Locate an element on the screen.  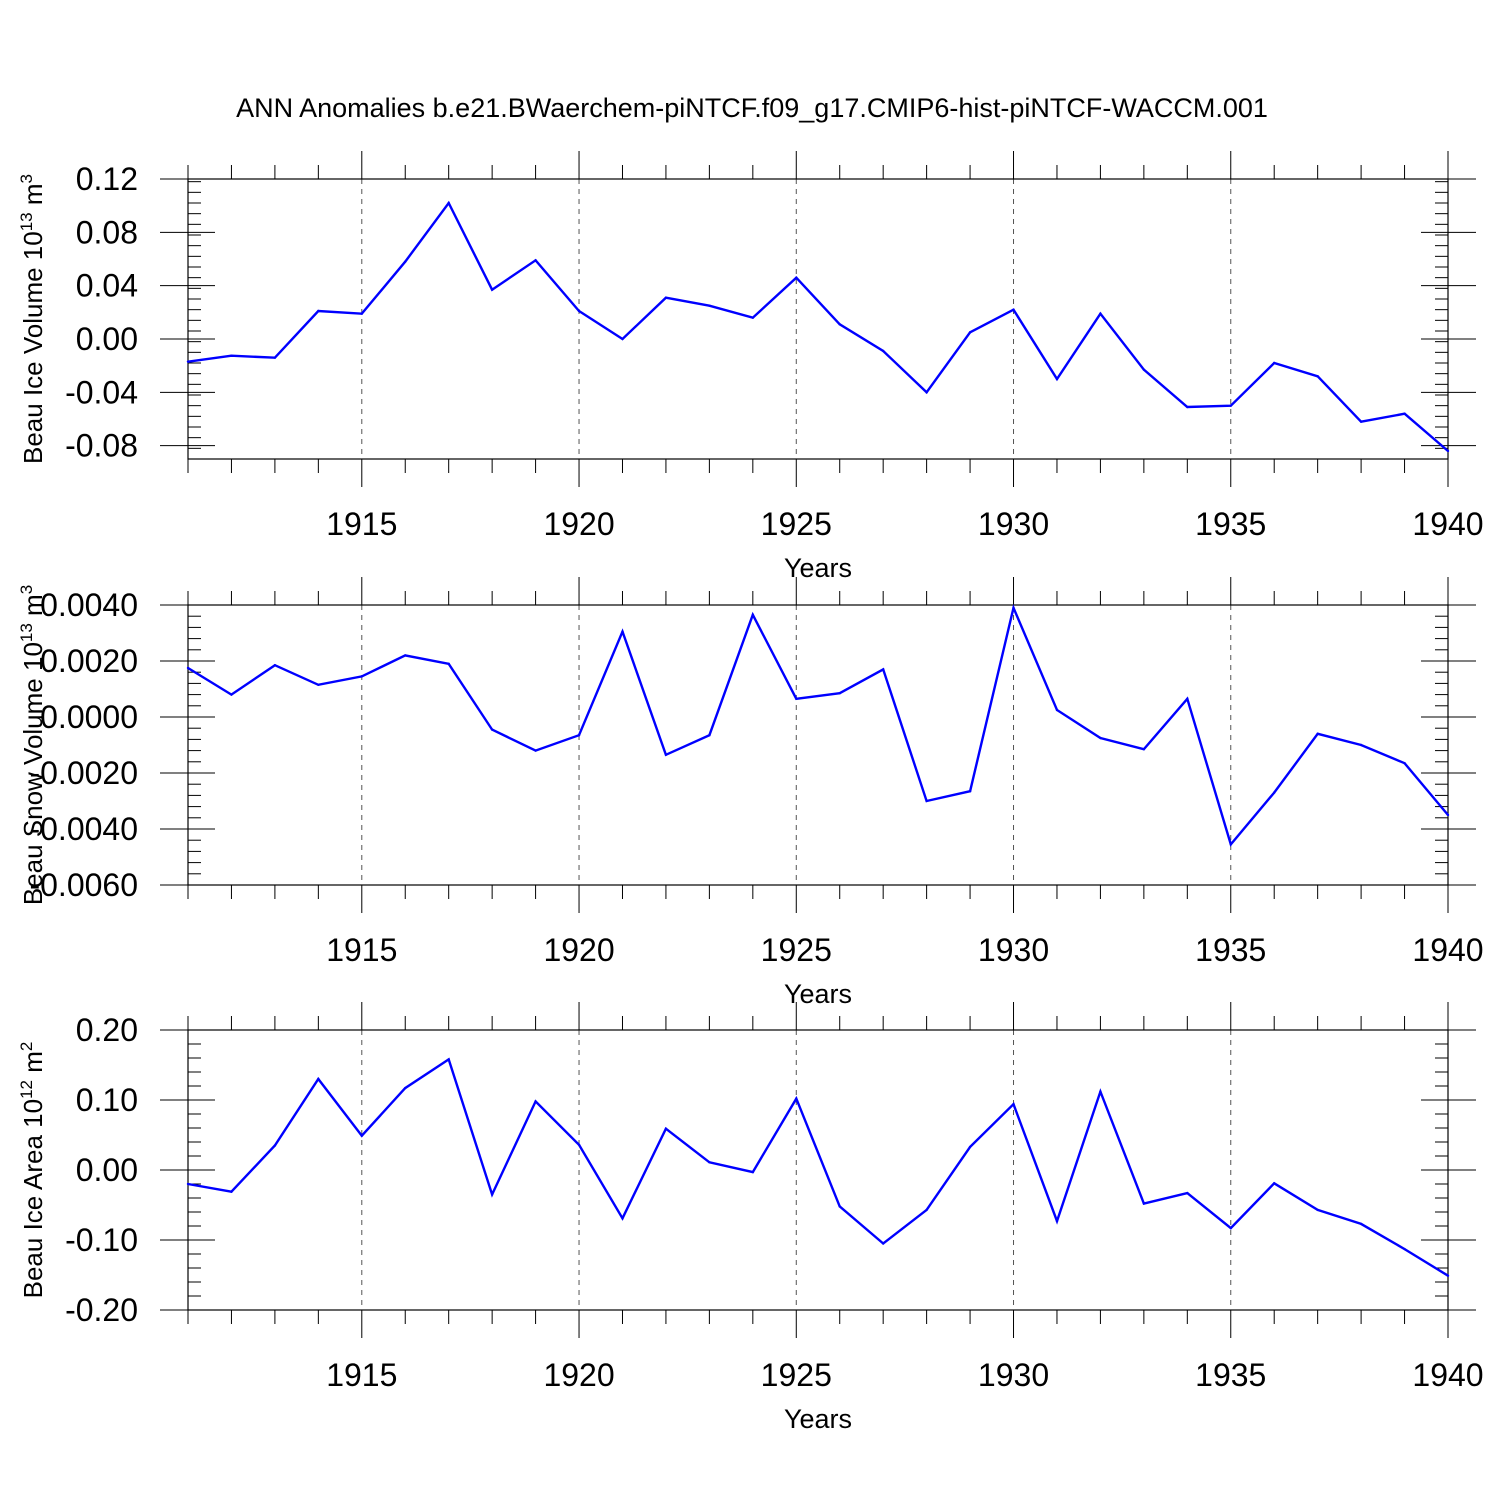
y-tick-label: -0.0020 is located at coordinates (83, 773).